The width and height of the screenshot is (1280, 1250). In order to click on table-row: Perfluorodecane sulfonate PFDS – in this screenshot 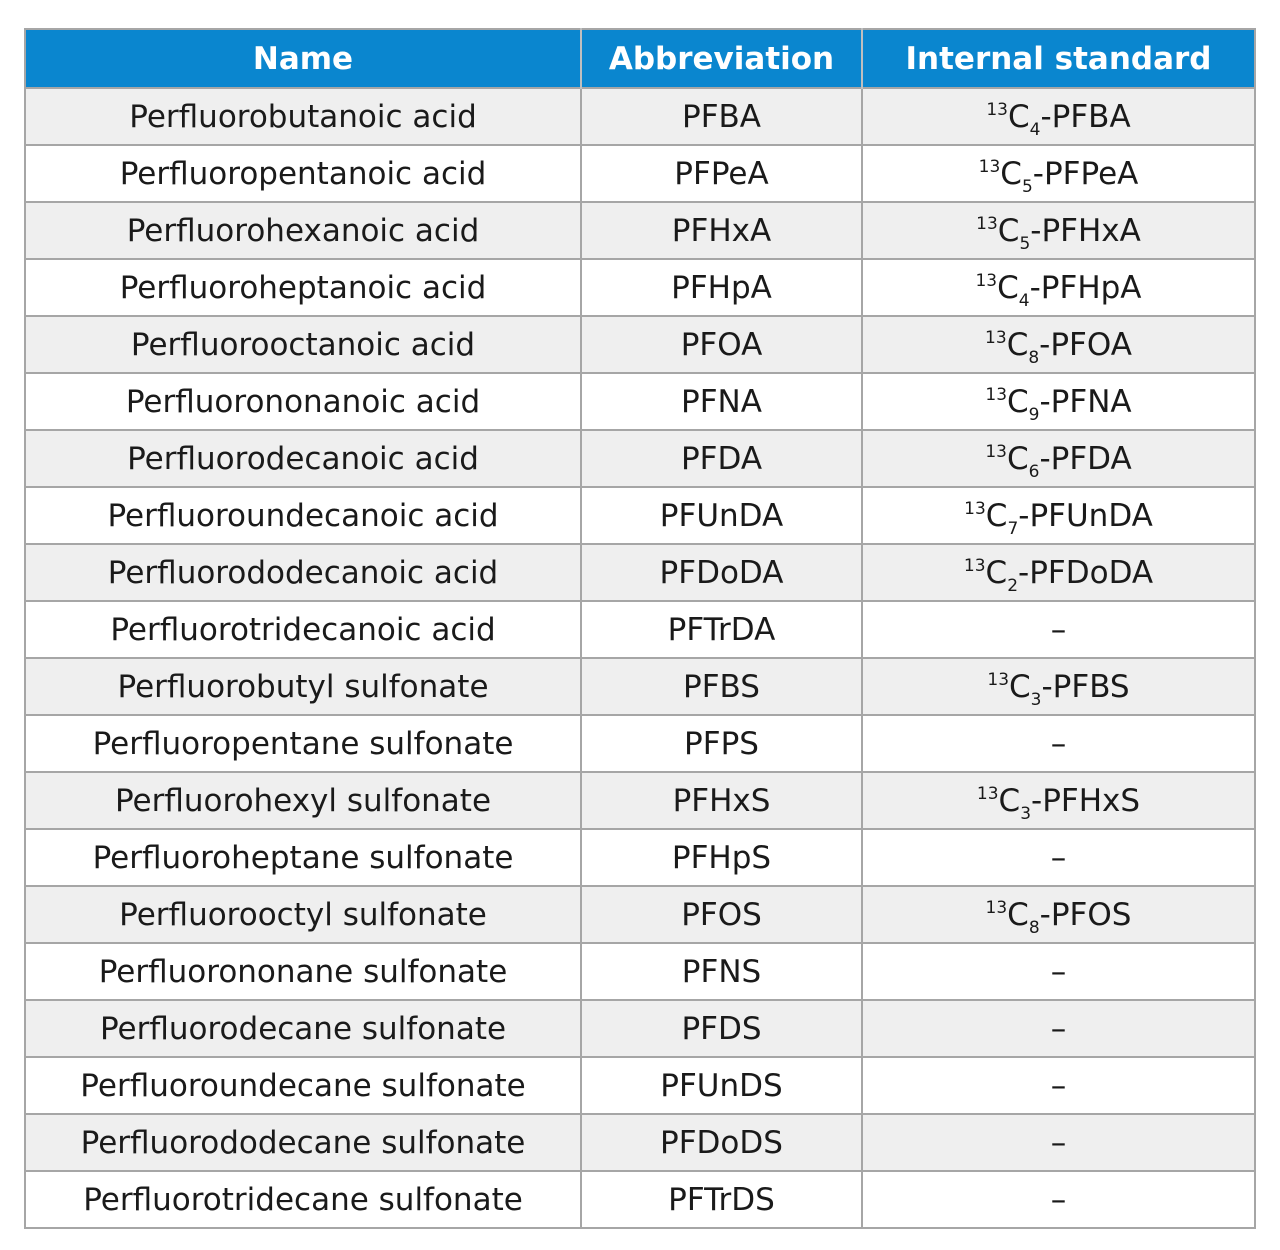, I will do `click(640, 1028)`.